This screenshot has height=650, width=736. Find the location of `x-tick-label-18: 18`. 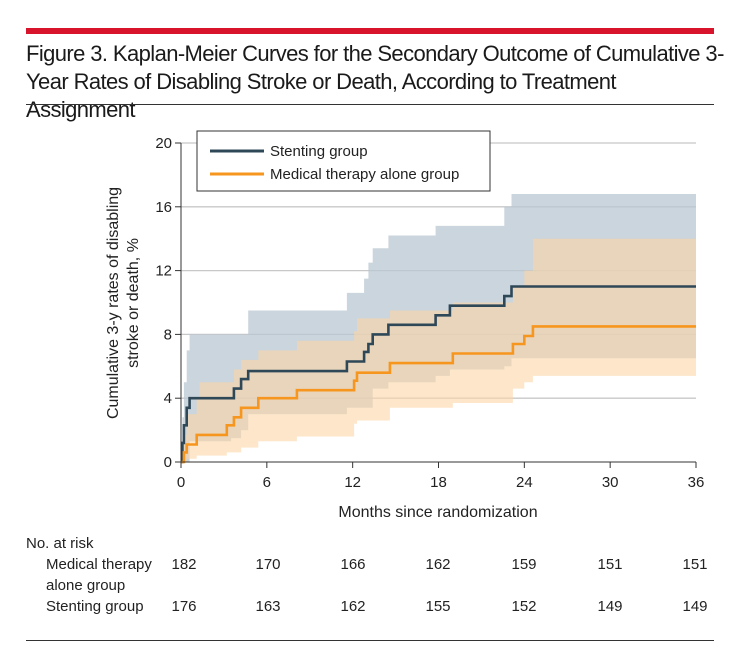

x-tick-label-18: 18 is located at coordinates (438, 482).